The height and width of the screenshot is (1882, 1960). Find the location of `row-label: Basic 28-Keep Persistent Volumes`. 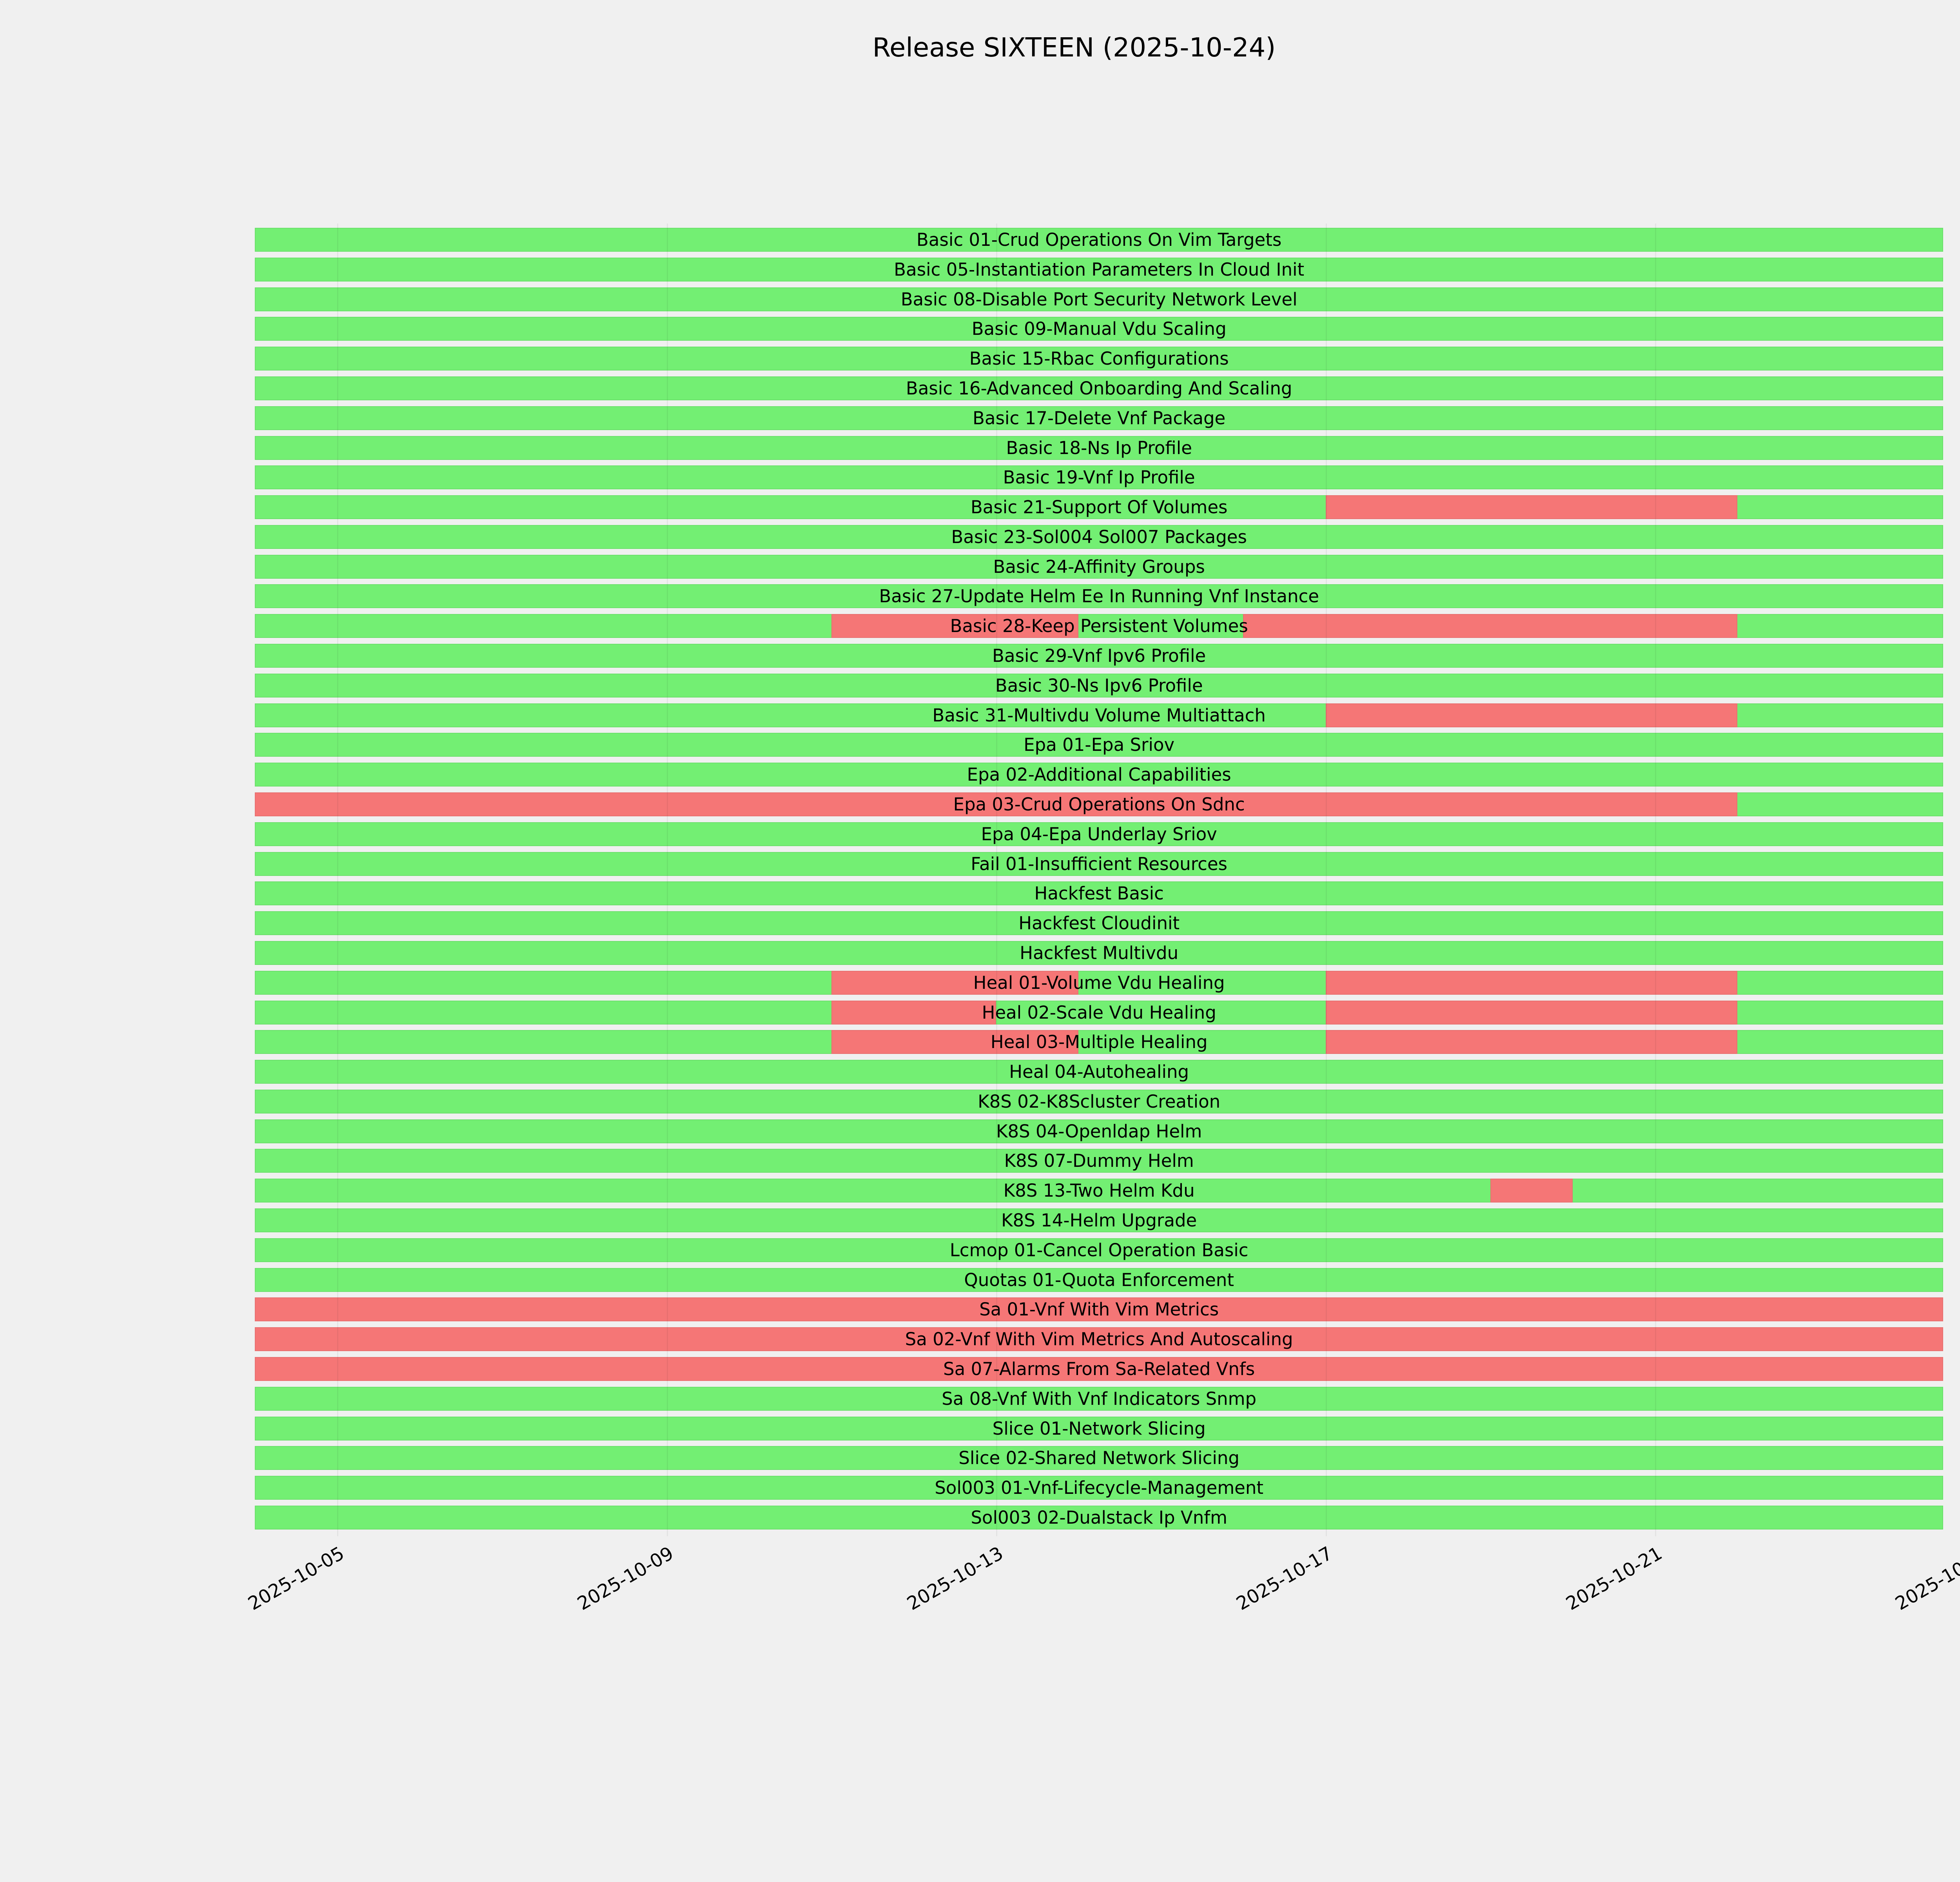

row-label: Basic 28-Keep Persistent Volumes is located at coordinates (1099, 626).